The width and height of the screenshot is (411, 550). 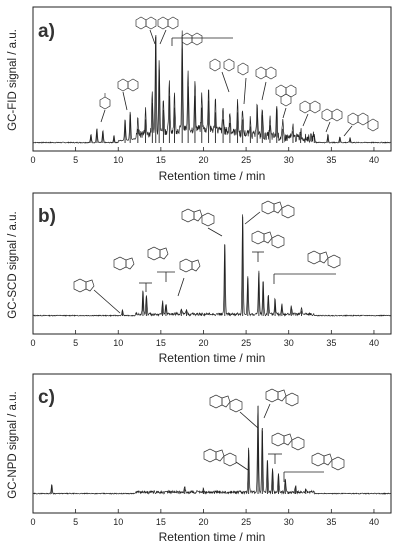 I want to click on panel-c-x-axis: 0 5 10 15 20 25 30 35 40, so click(x=204, y=518).